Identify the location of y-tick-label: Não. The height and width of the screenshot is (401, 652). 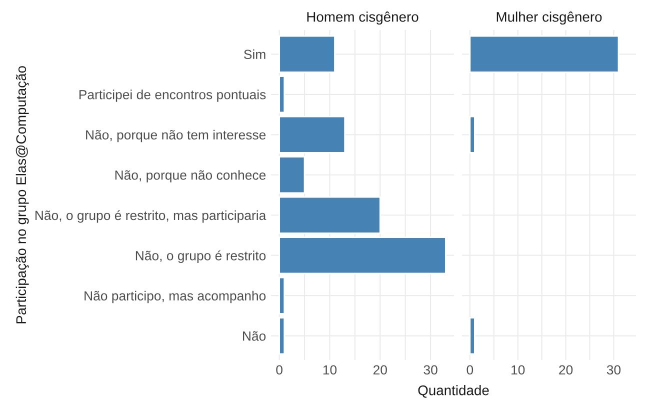
(254, 336).